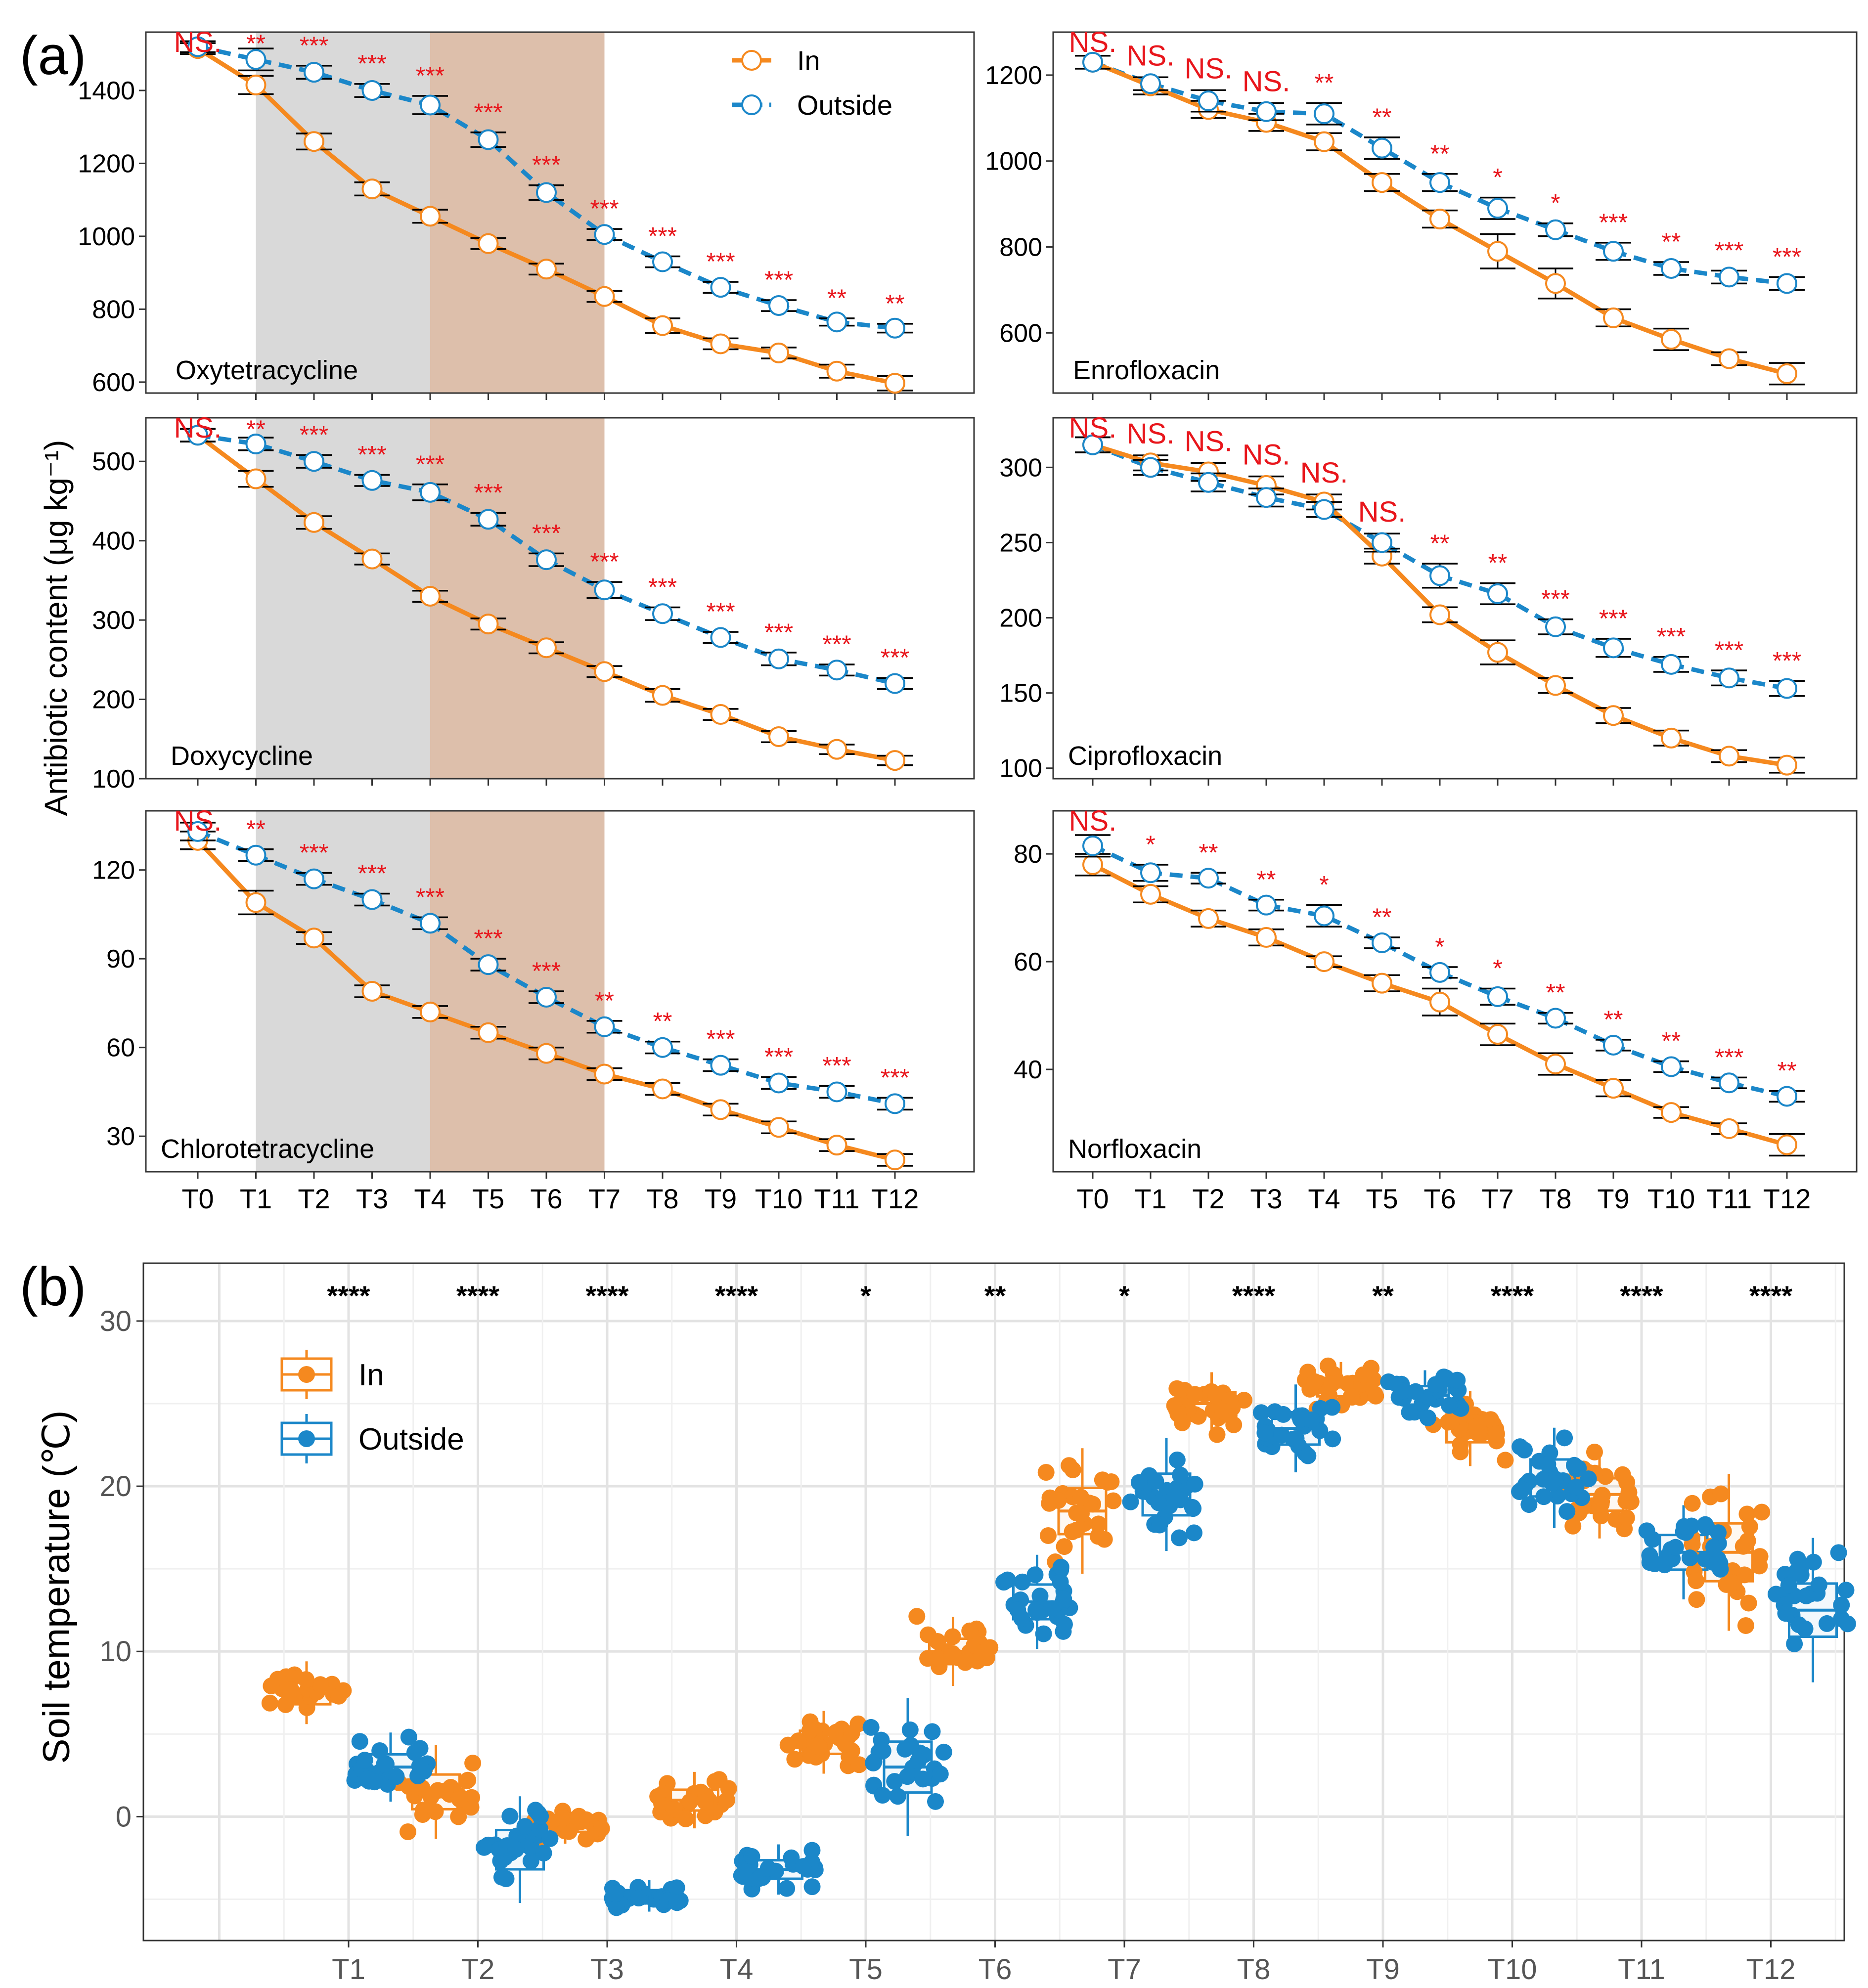 This screenshot has height=1988, width=1868. I want to click on x-tick-label: T8, so click(1254, 1969).